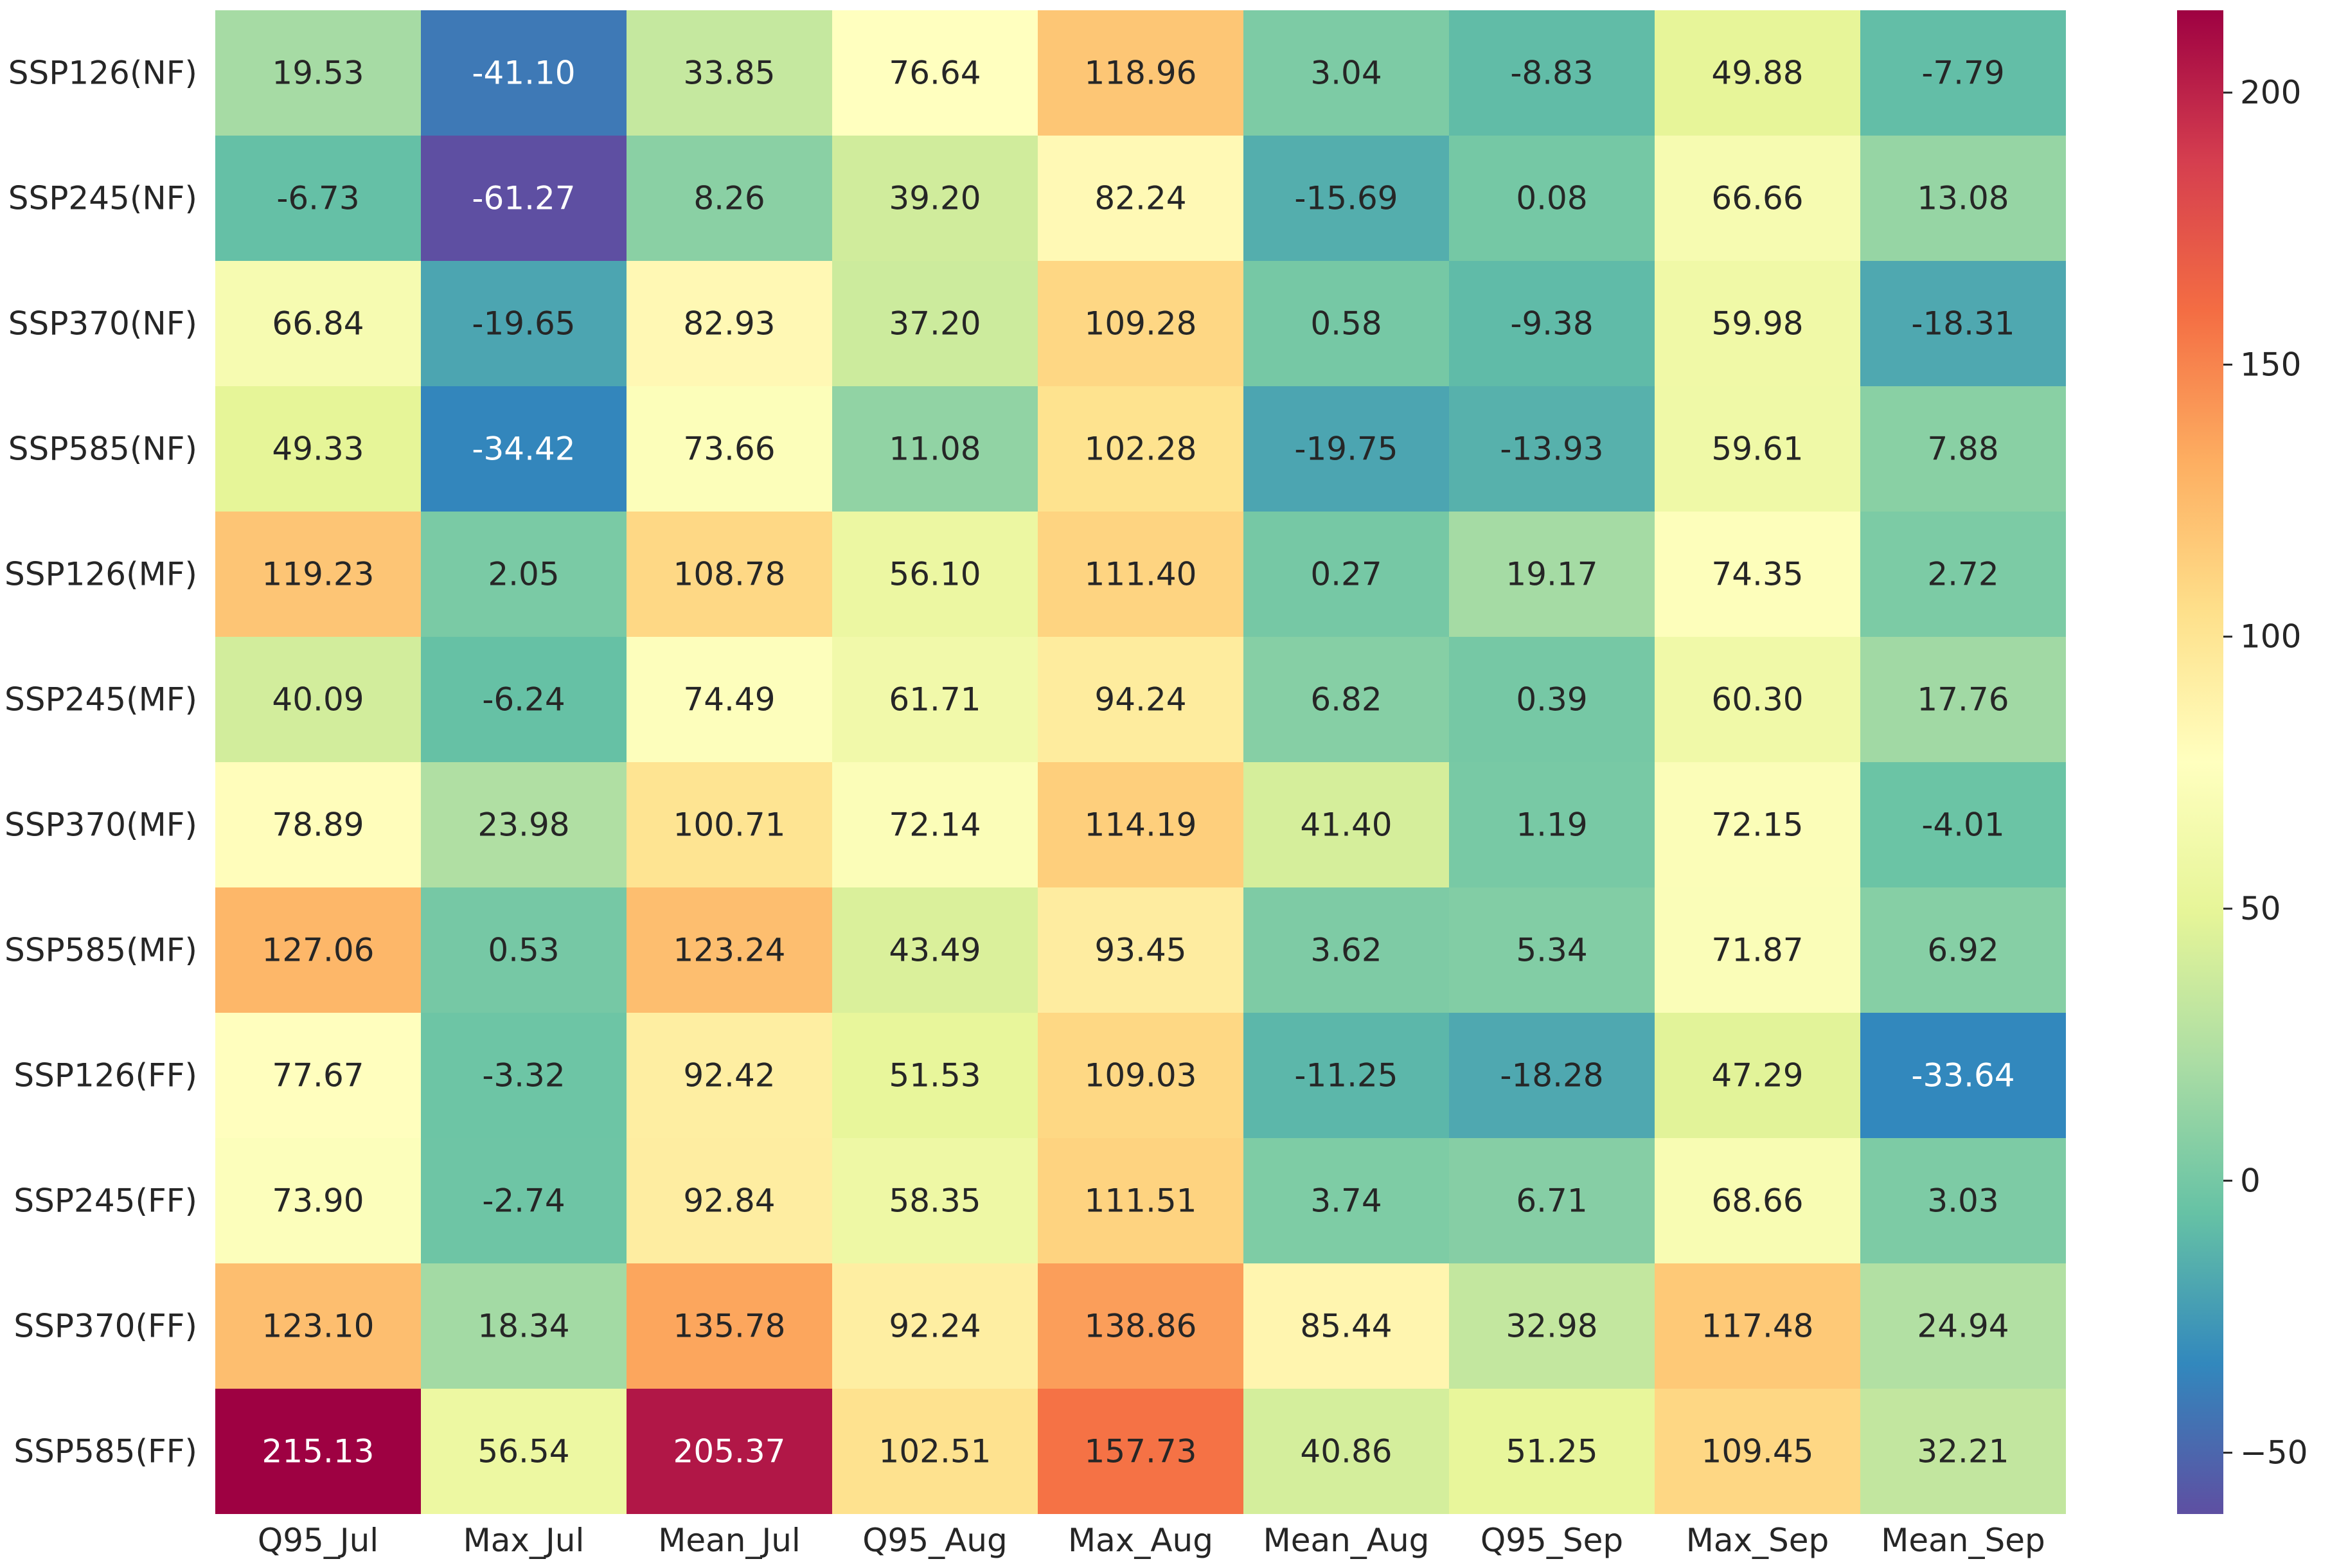 This screenshot has height=1568, width=2339. Describe the element at coordinates (1346, 825) in the screenshot. I see `cell-value-label: 41.40` at that location.